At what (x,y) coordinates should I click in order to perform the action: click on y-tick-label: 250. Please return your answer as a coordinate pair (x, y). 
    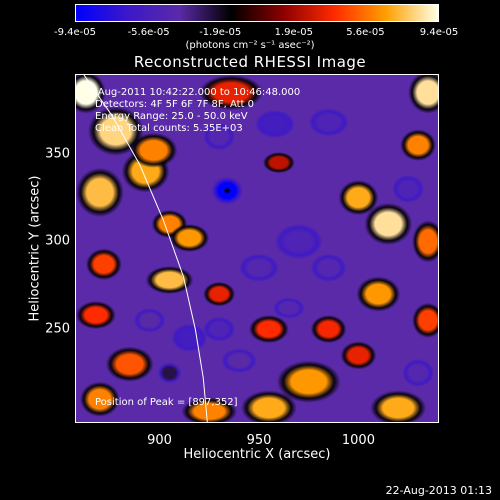
    Looking at the image, I should click on (57, 329).